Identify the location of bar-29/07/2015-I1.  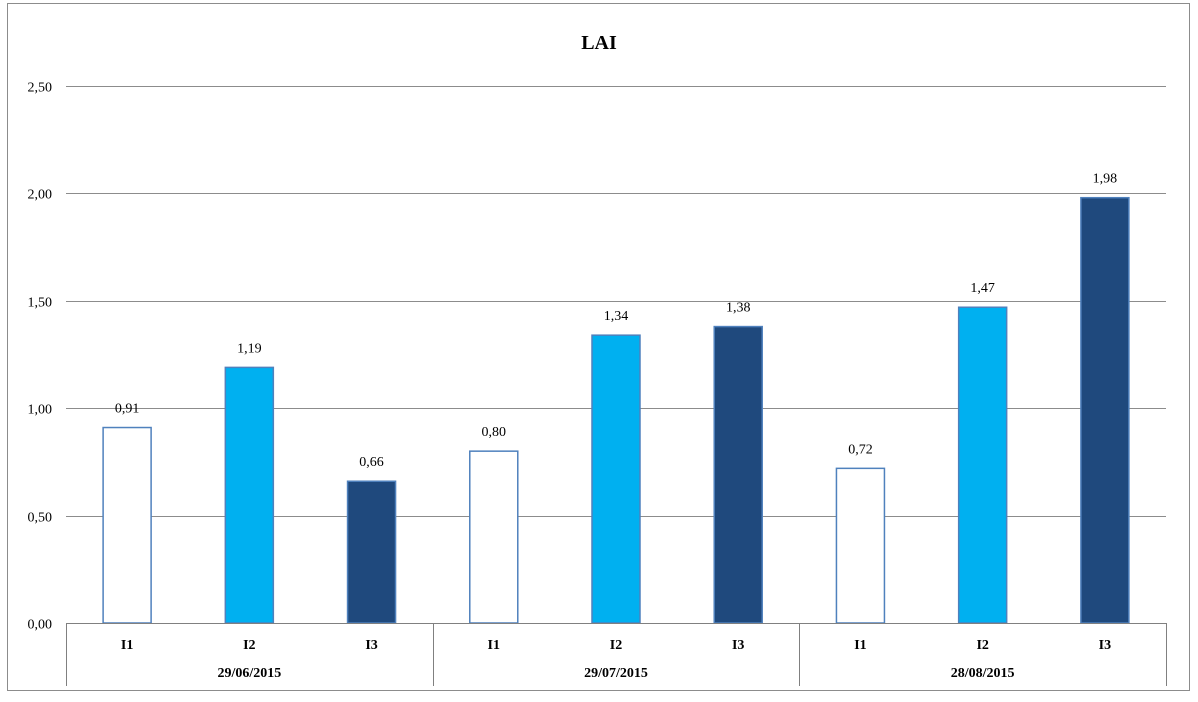
(494, 537).